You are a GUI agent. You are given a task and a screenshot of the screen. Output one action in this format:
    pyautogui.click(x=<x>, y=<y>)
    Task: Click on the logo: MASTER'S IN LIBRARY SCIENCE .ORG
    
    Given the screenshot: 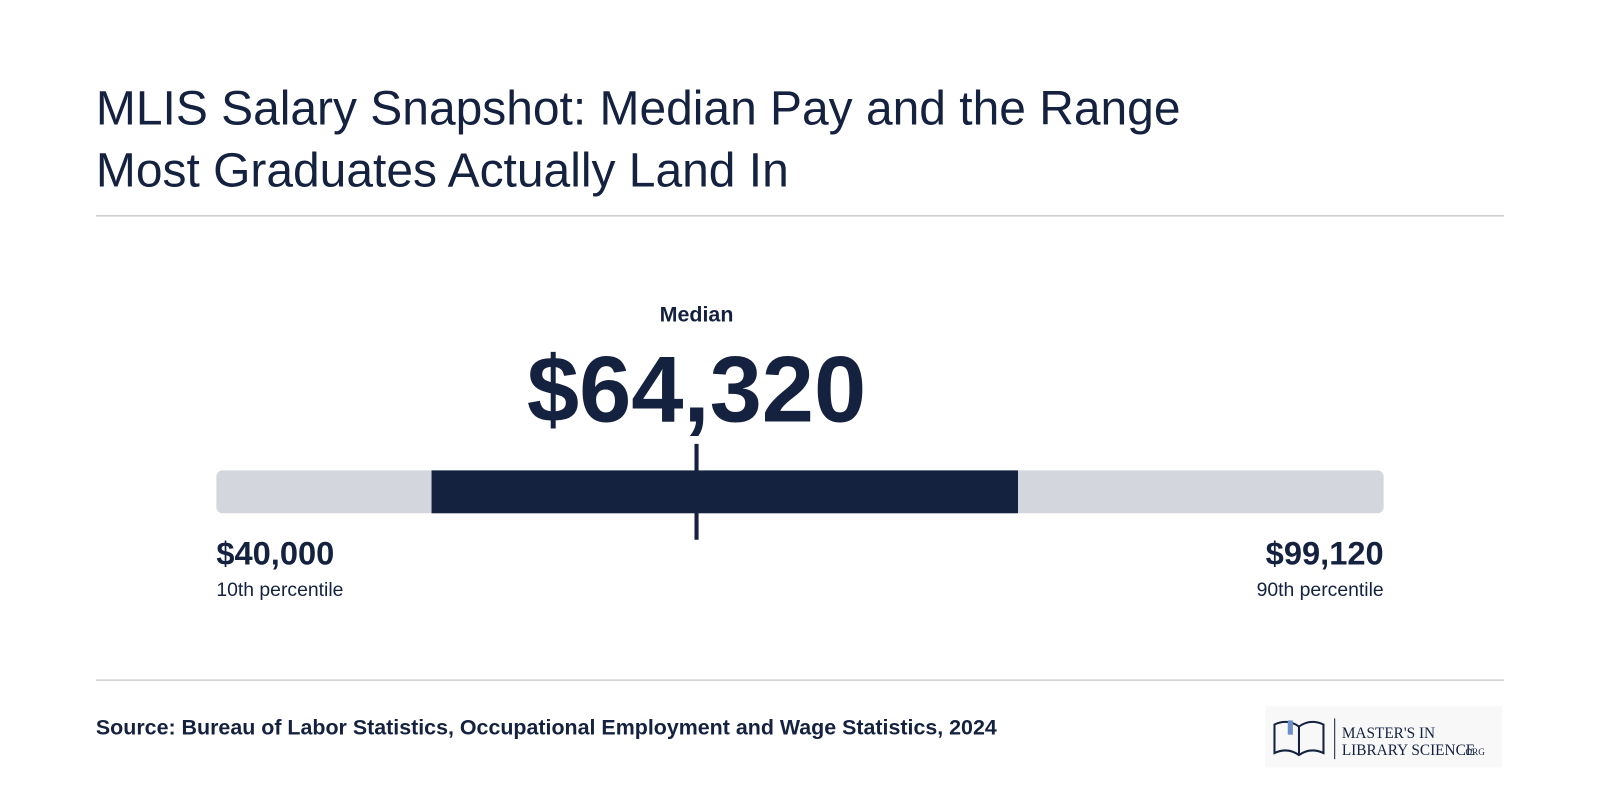 What is the action you would take?
    pyautogui.click(x=1384, y=737)
    